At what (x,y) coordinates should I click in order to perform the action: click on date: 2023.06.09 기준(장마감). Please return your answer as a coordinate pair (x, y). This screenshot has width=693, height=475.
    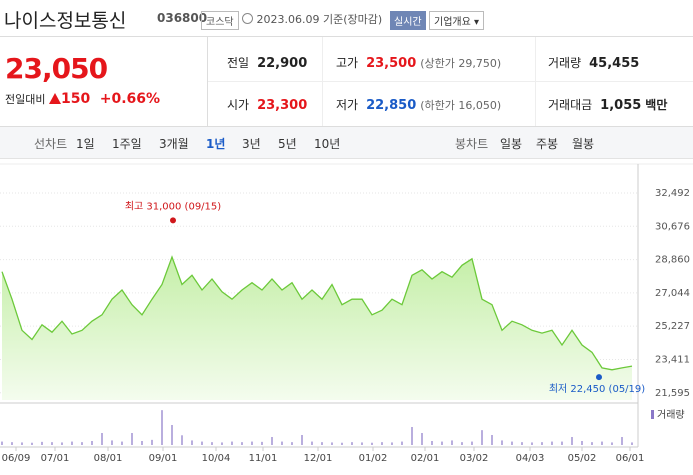
    Looking at the image, I should click on (312, 19).